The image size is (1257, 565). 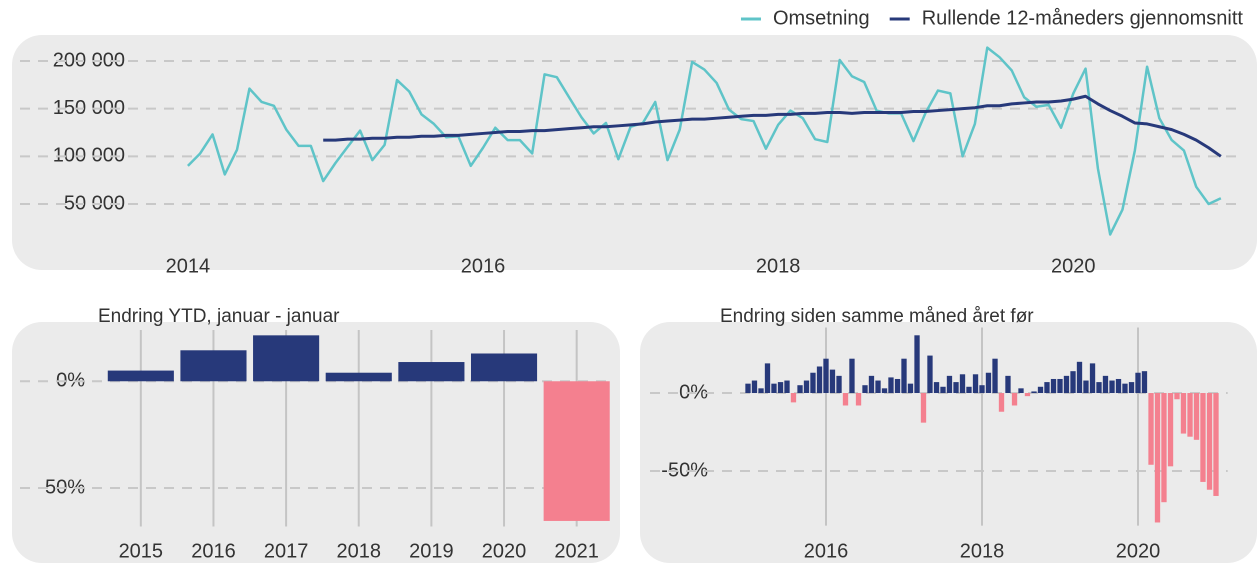 I want to click on x-tick-label: 2014, so click(x=188, y=266).